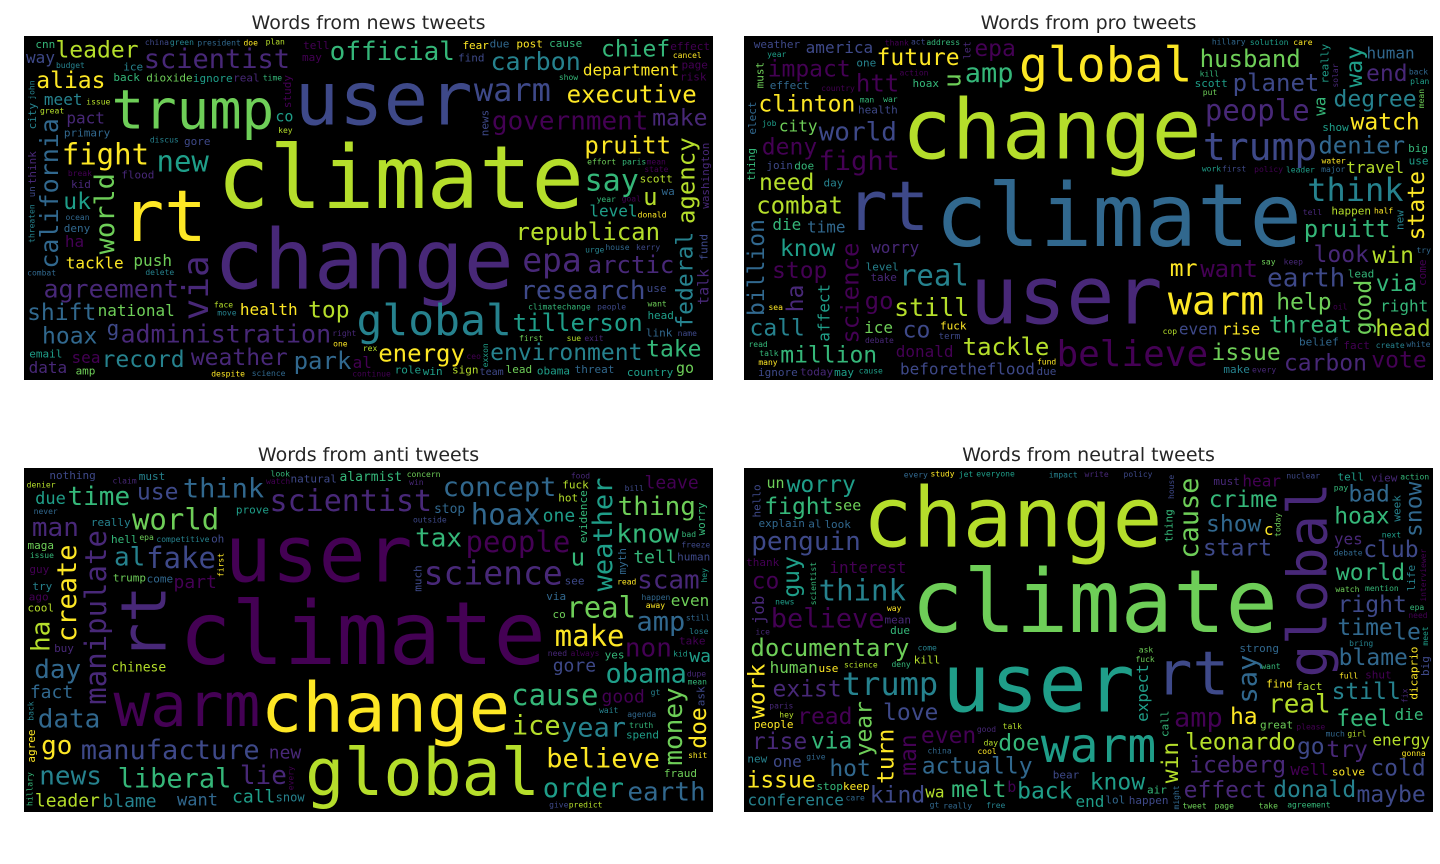 The image size is (1440, 864). Describe the element at coordinates (656, 178) in the screenshot. I see `word-scott: scott` at that location.